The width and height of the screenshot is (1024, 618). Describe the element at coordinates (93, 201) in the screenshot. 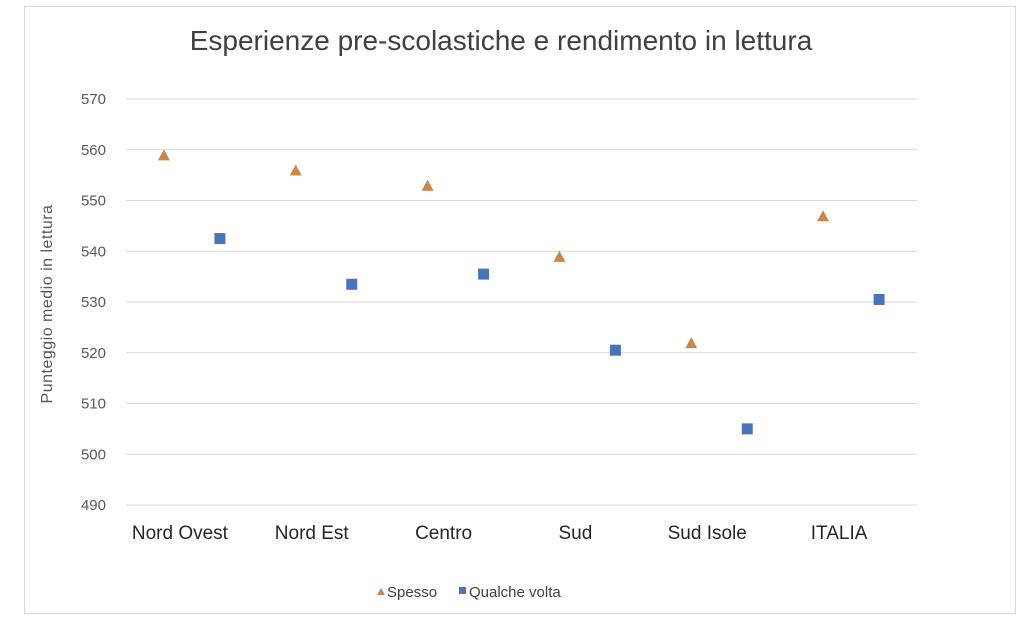

I see `y-tick-label: 550` at that location.